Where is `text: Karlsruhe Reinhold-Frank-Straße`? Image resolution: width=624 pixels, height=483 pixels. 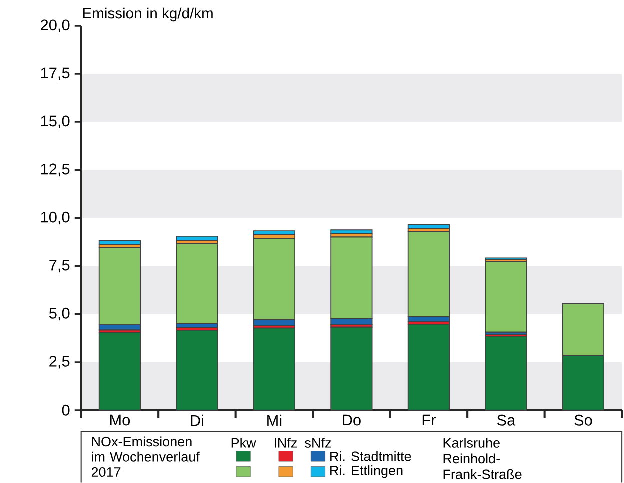
text: Karlsruhe Reinhold-Frank-Straße is located at coordinates (483, 459).